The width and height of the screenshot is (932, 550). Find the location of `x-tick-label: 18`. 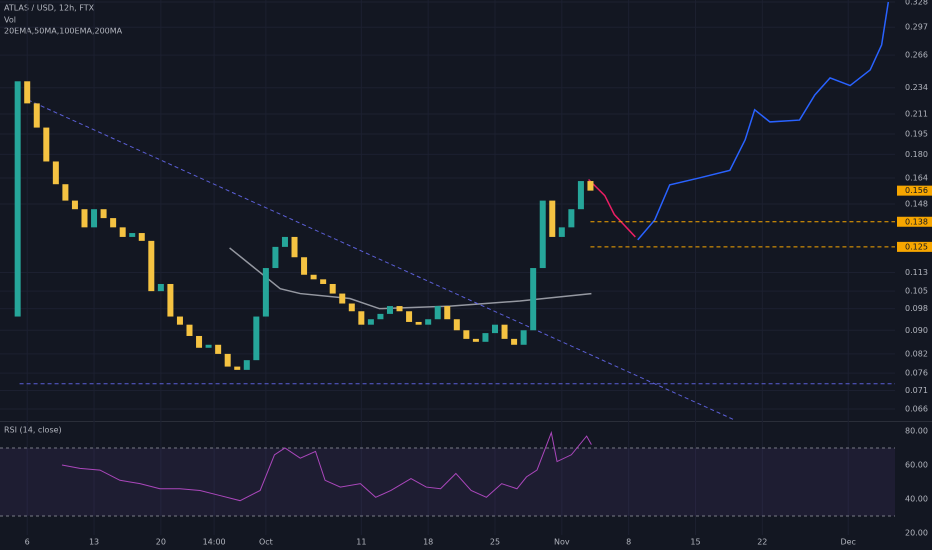

x-tick-label: 18 is located at coordinates (428, 542).